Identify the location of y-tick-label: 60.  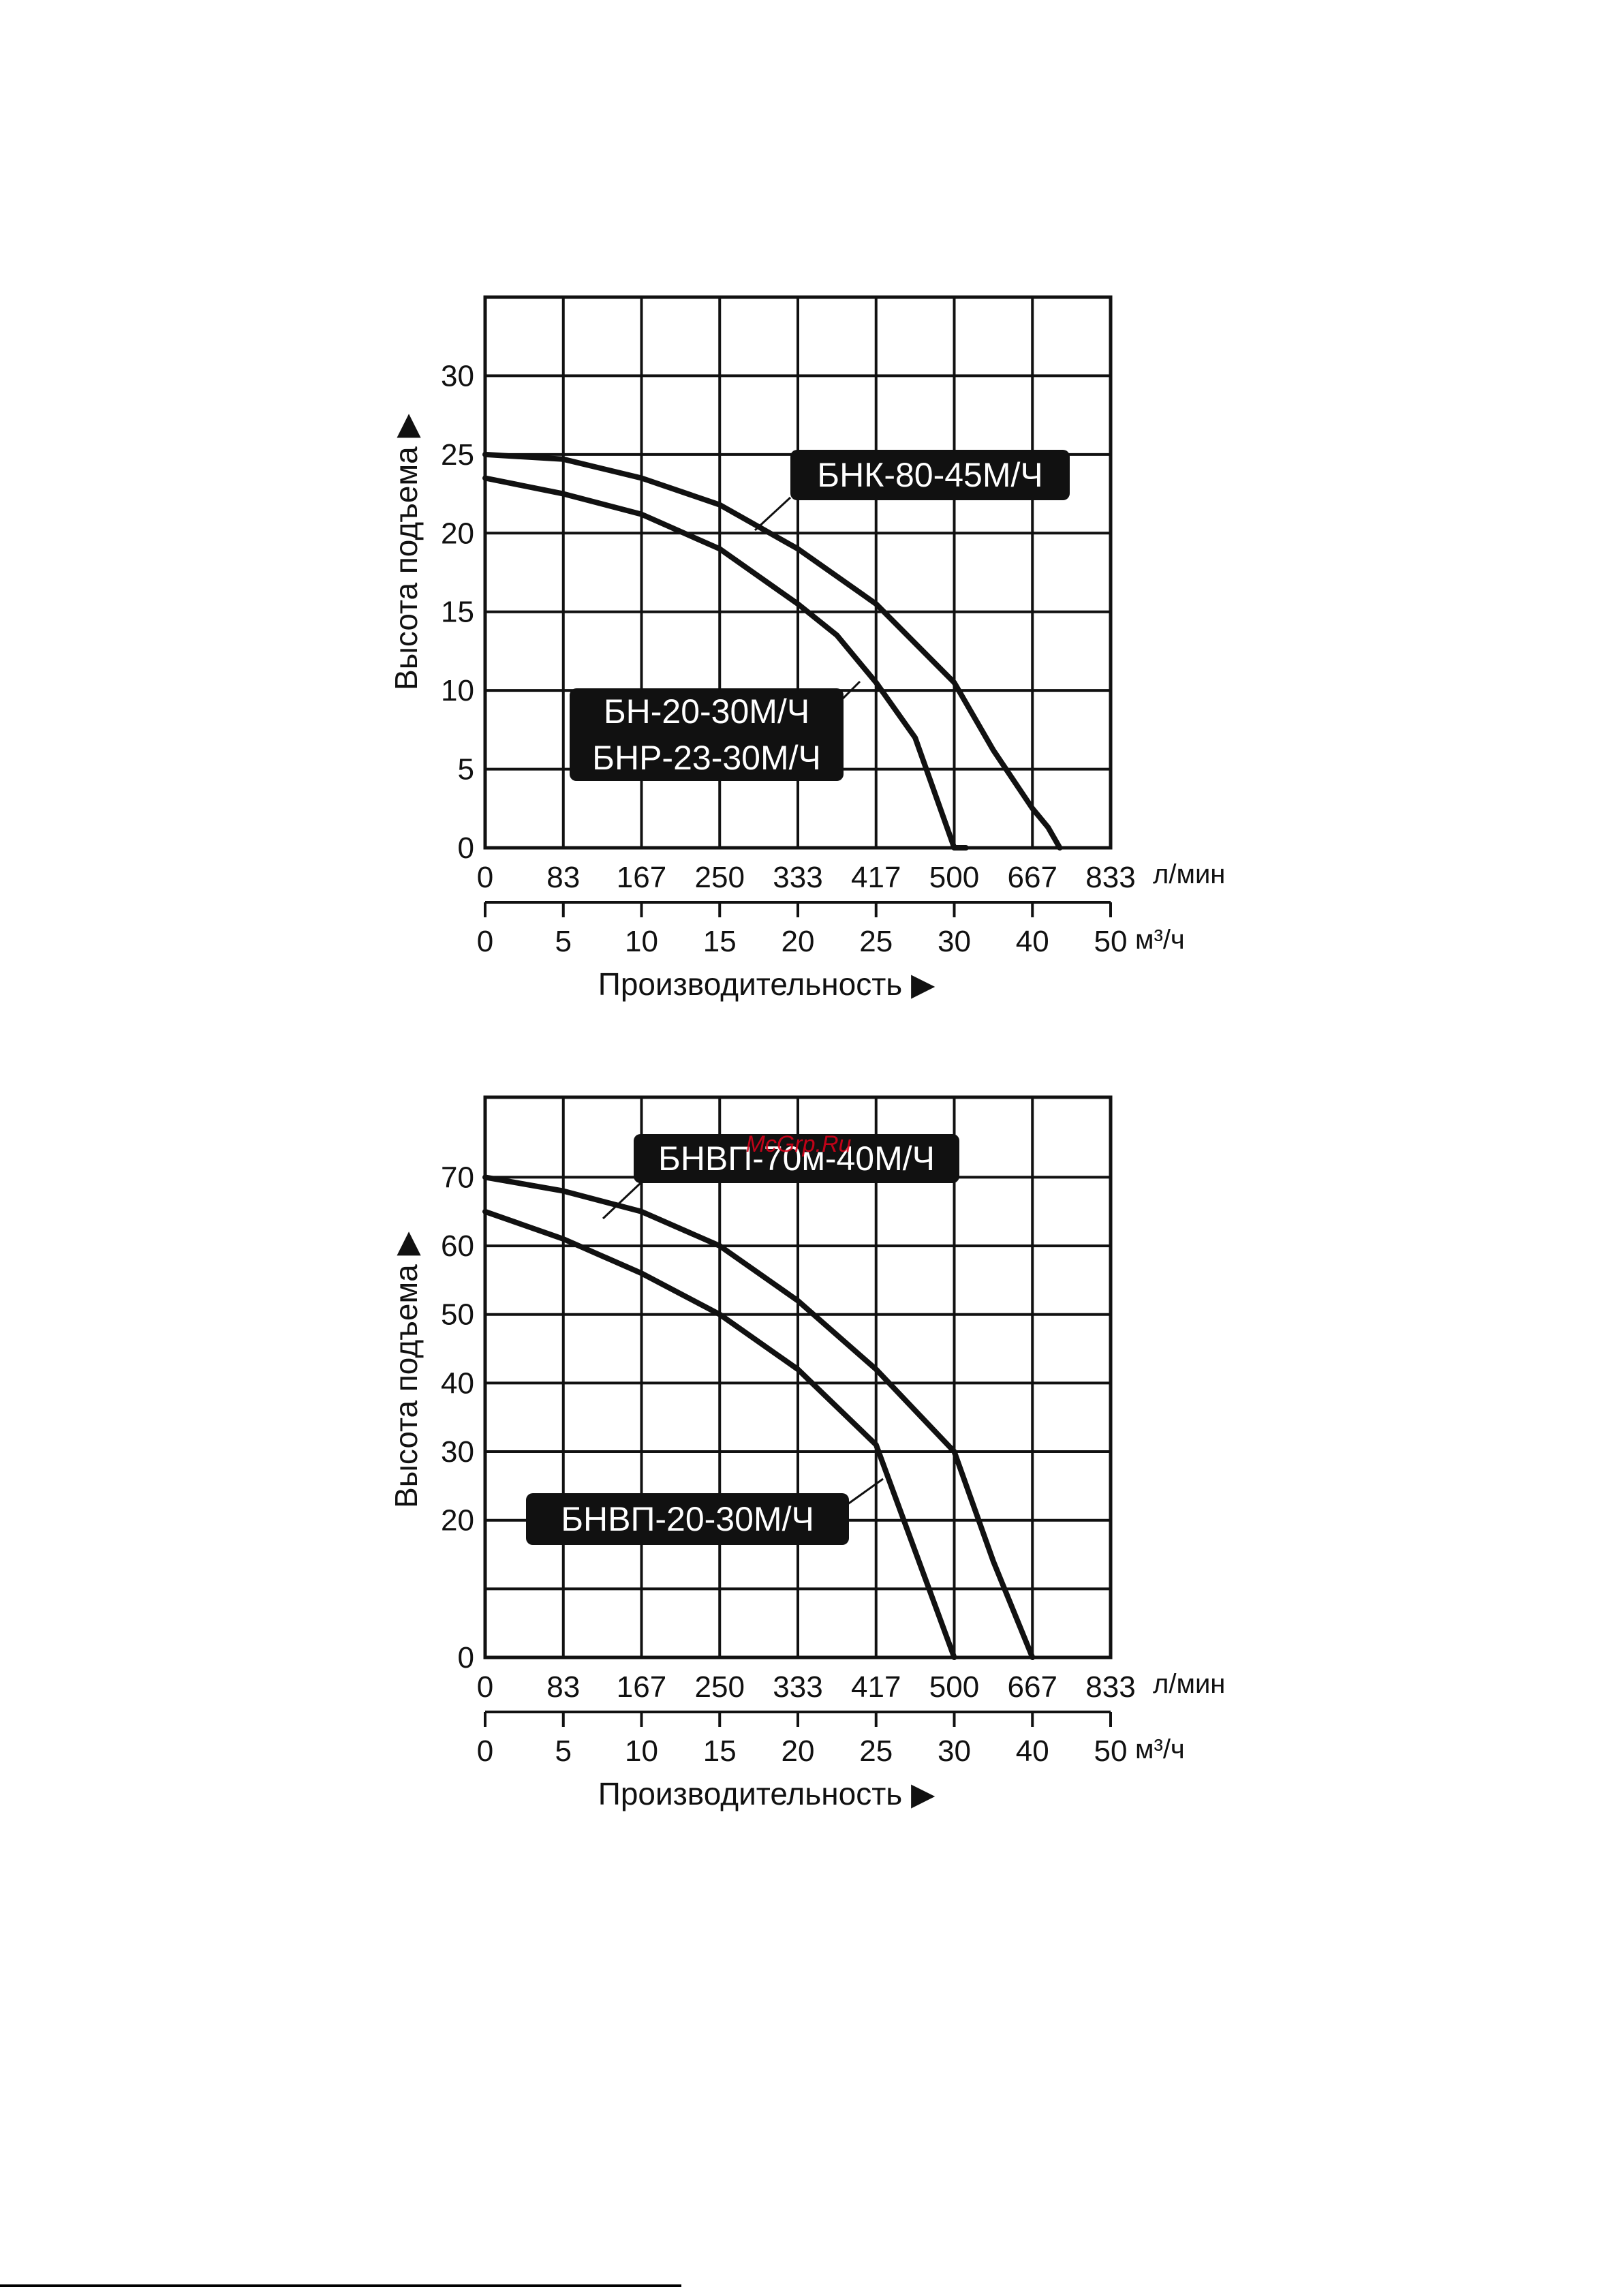
(457, 1246).